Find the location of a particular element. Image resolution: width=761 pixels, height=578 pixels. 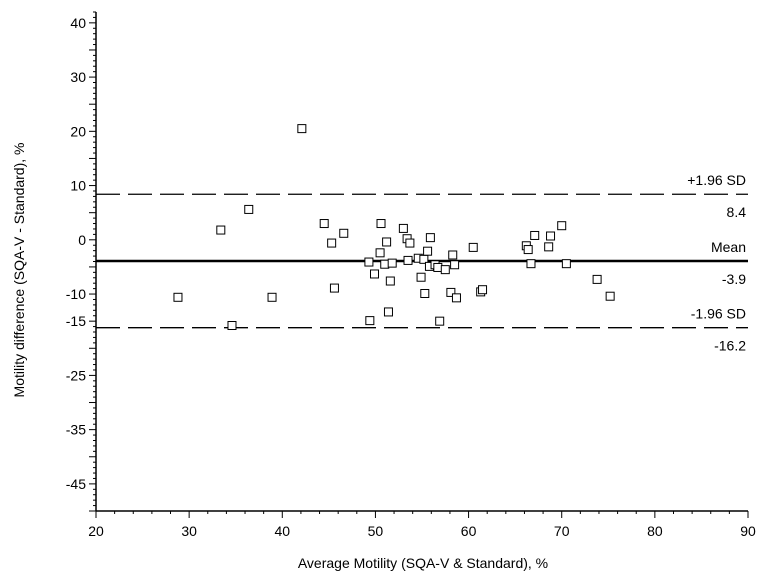

x-tick-label: 30 is located at coordinates (189, 531).